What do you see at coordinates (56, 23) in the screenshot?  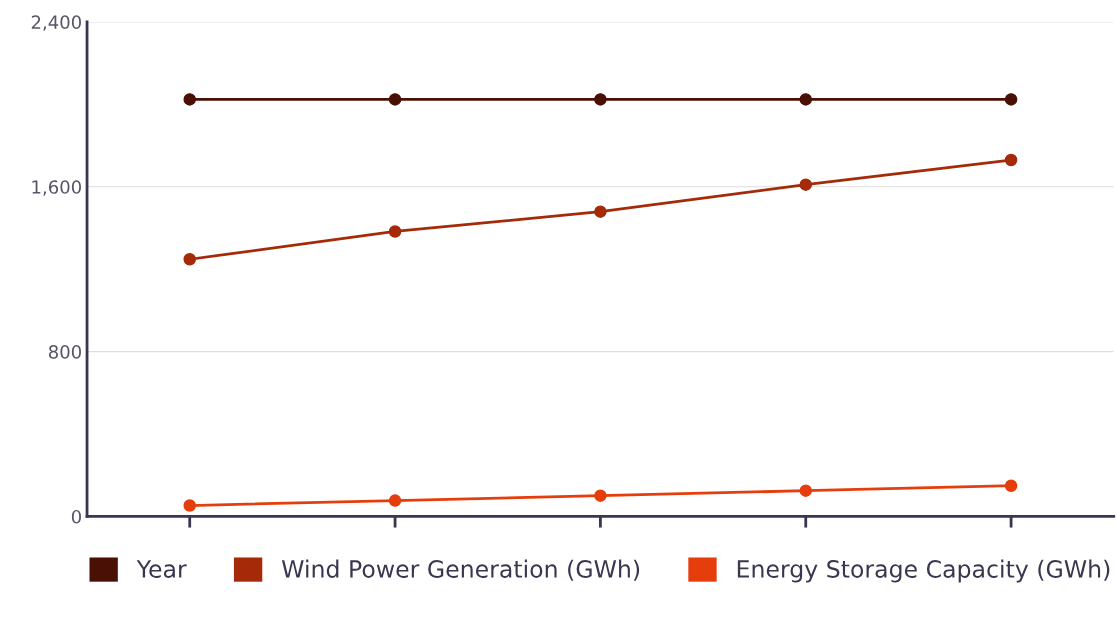 I see `y-tick-label: 2,400` at bounding box center [56, 23].